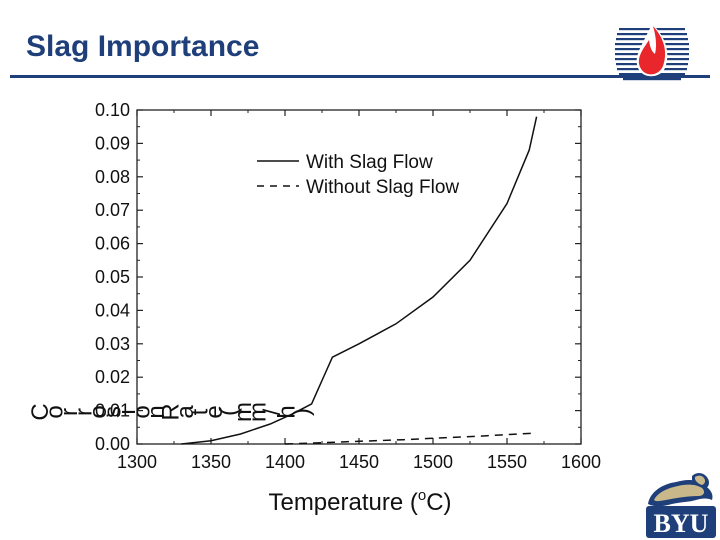 This screenshot has width=720, height=540. Describe the element at coordinates (156, 411) in the screenshot. I see `y-axis-title-char: n` at that location.